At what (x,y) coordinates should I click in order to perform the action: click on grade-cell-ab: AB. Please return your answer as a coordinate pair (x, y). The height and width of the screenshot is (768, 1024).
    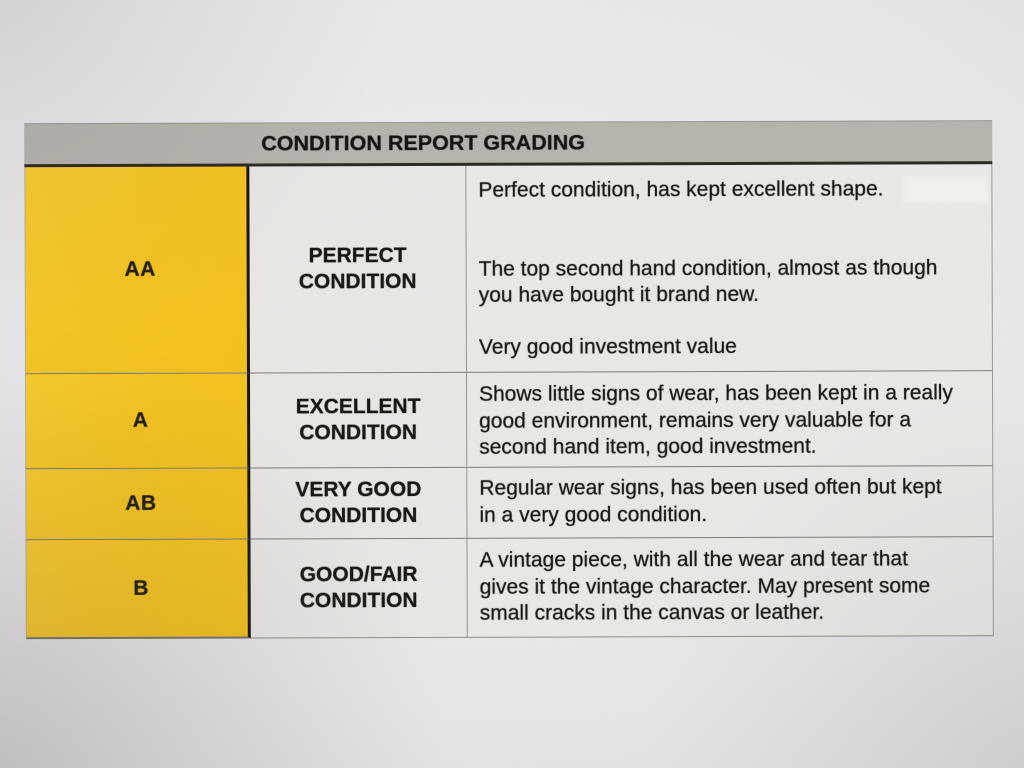
    Looking at the image, I should click on (138, 504).